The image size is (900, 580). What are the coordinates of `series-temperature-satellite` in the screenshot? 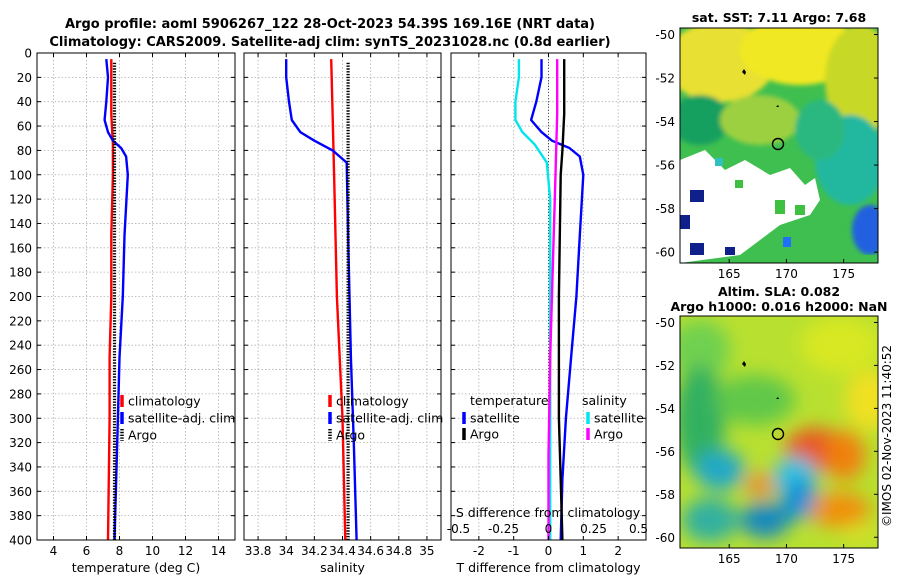 It's located at (557, 300).